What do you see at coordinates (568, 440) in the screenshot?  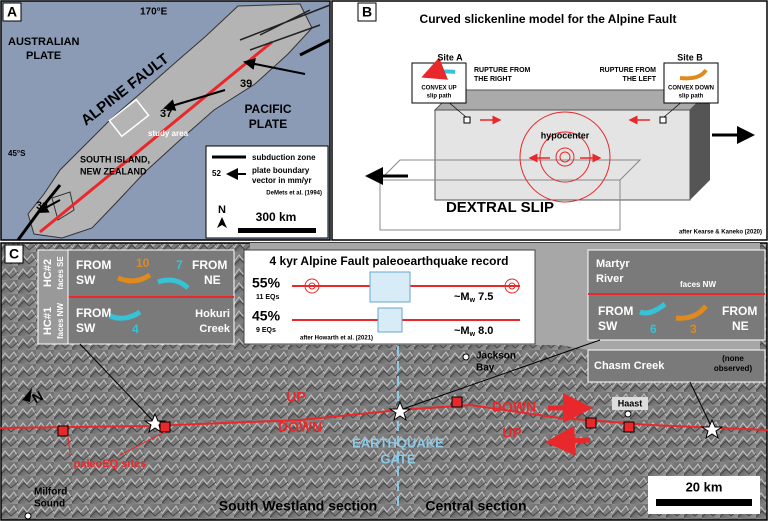 I see `motion-arrow` at bounding box center [568, 440].